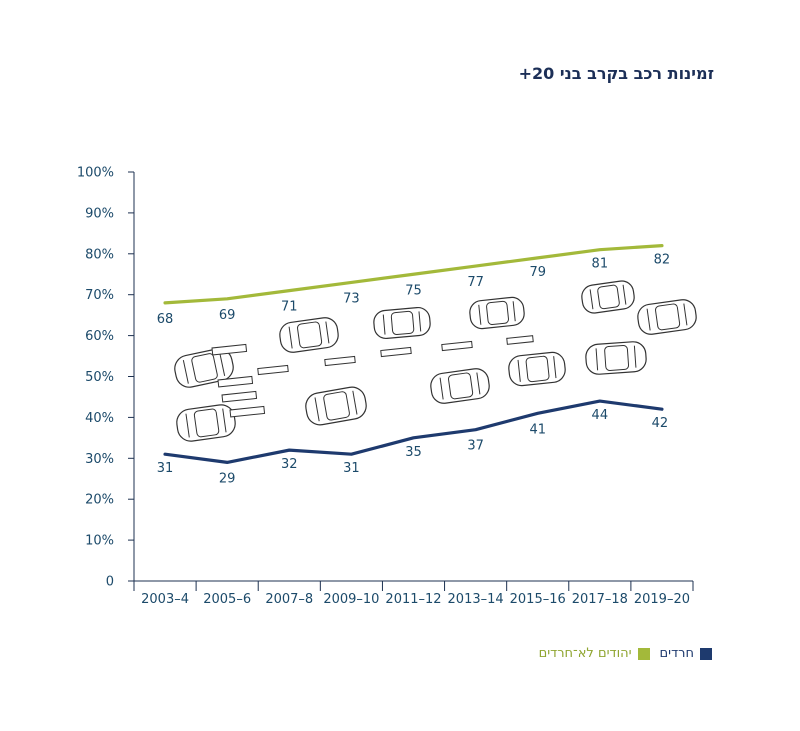 Image resolution: width=800 pixels, height=731 pixels. What do you see at coordinates (99, 418) in the screenshot?
I see `y-tick-label: 40%` at bounding box center [99, 418].